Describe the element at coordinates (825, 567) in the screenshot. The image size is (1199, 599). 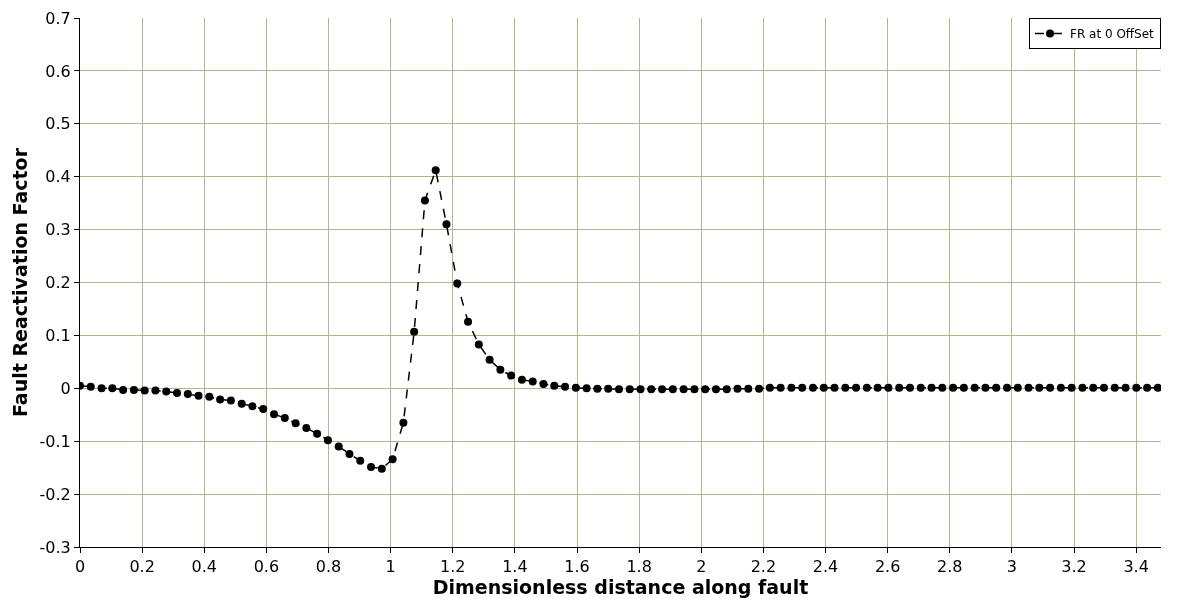
I see `x-tick-label: 2.4` at that location.